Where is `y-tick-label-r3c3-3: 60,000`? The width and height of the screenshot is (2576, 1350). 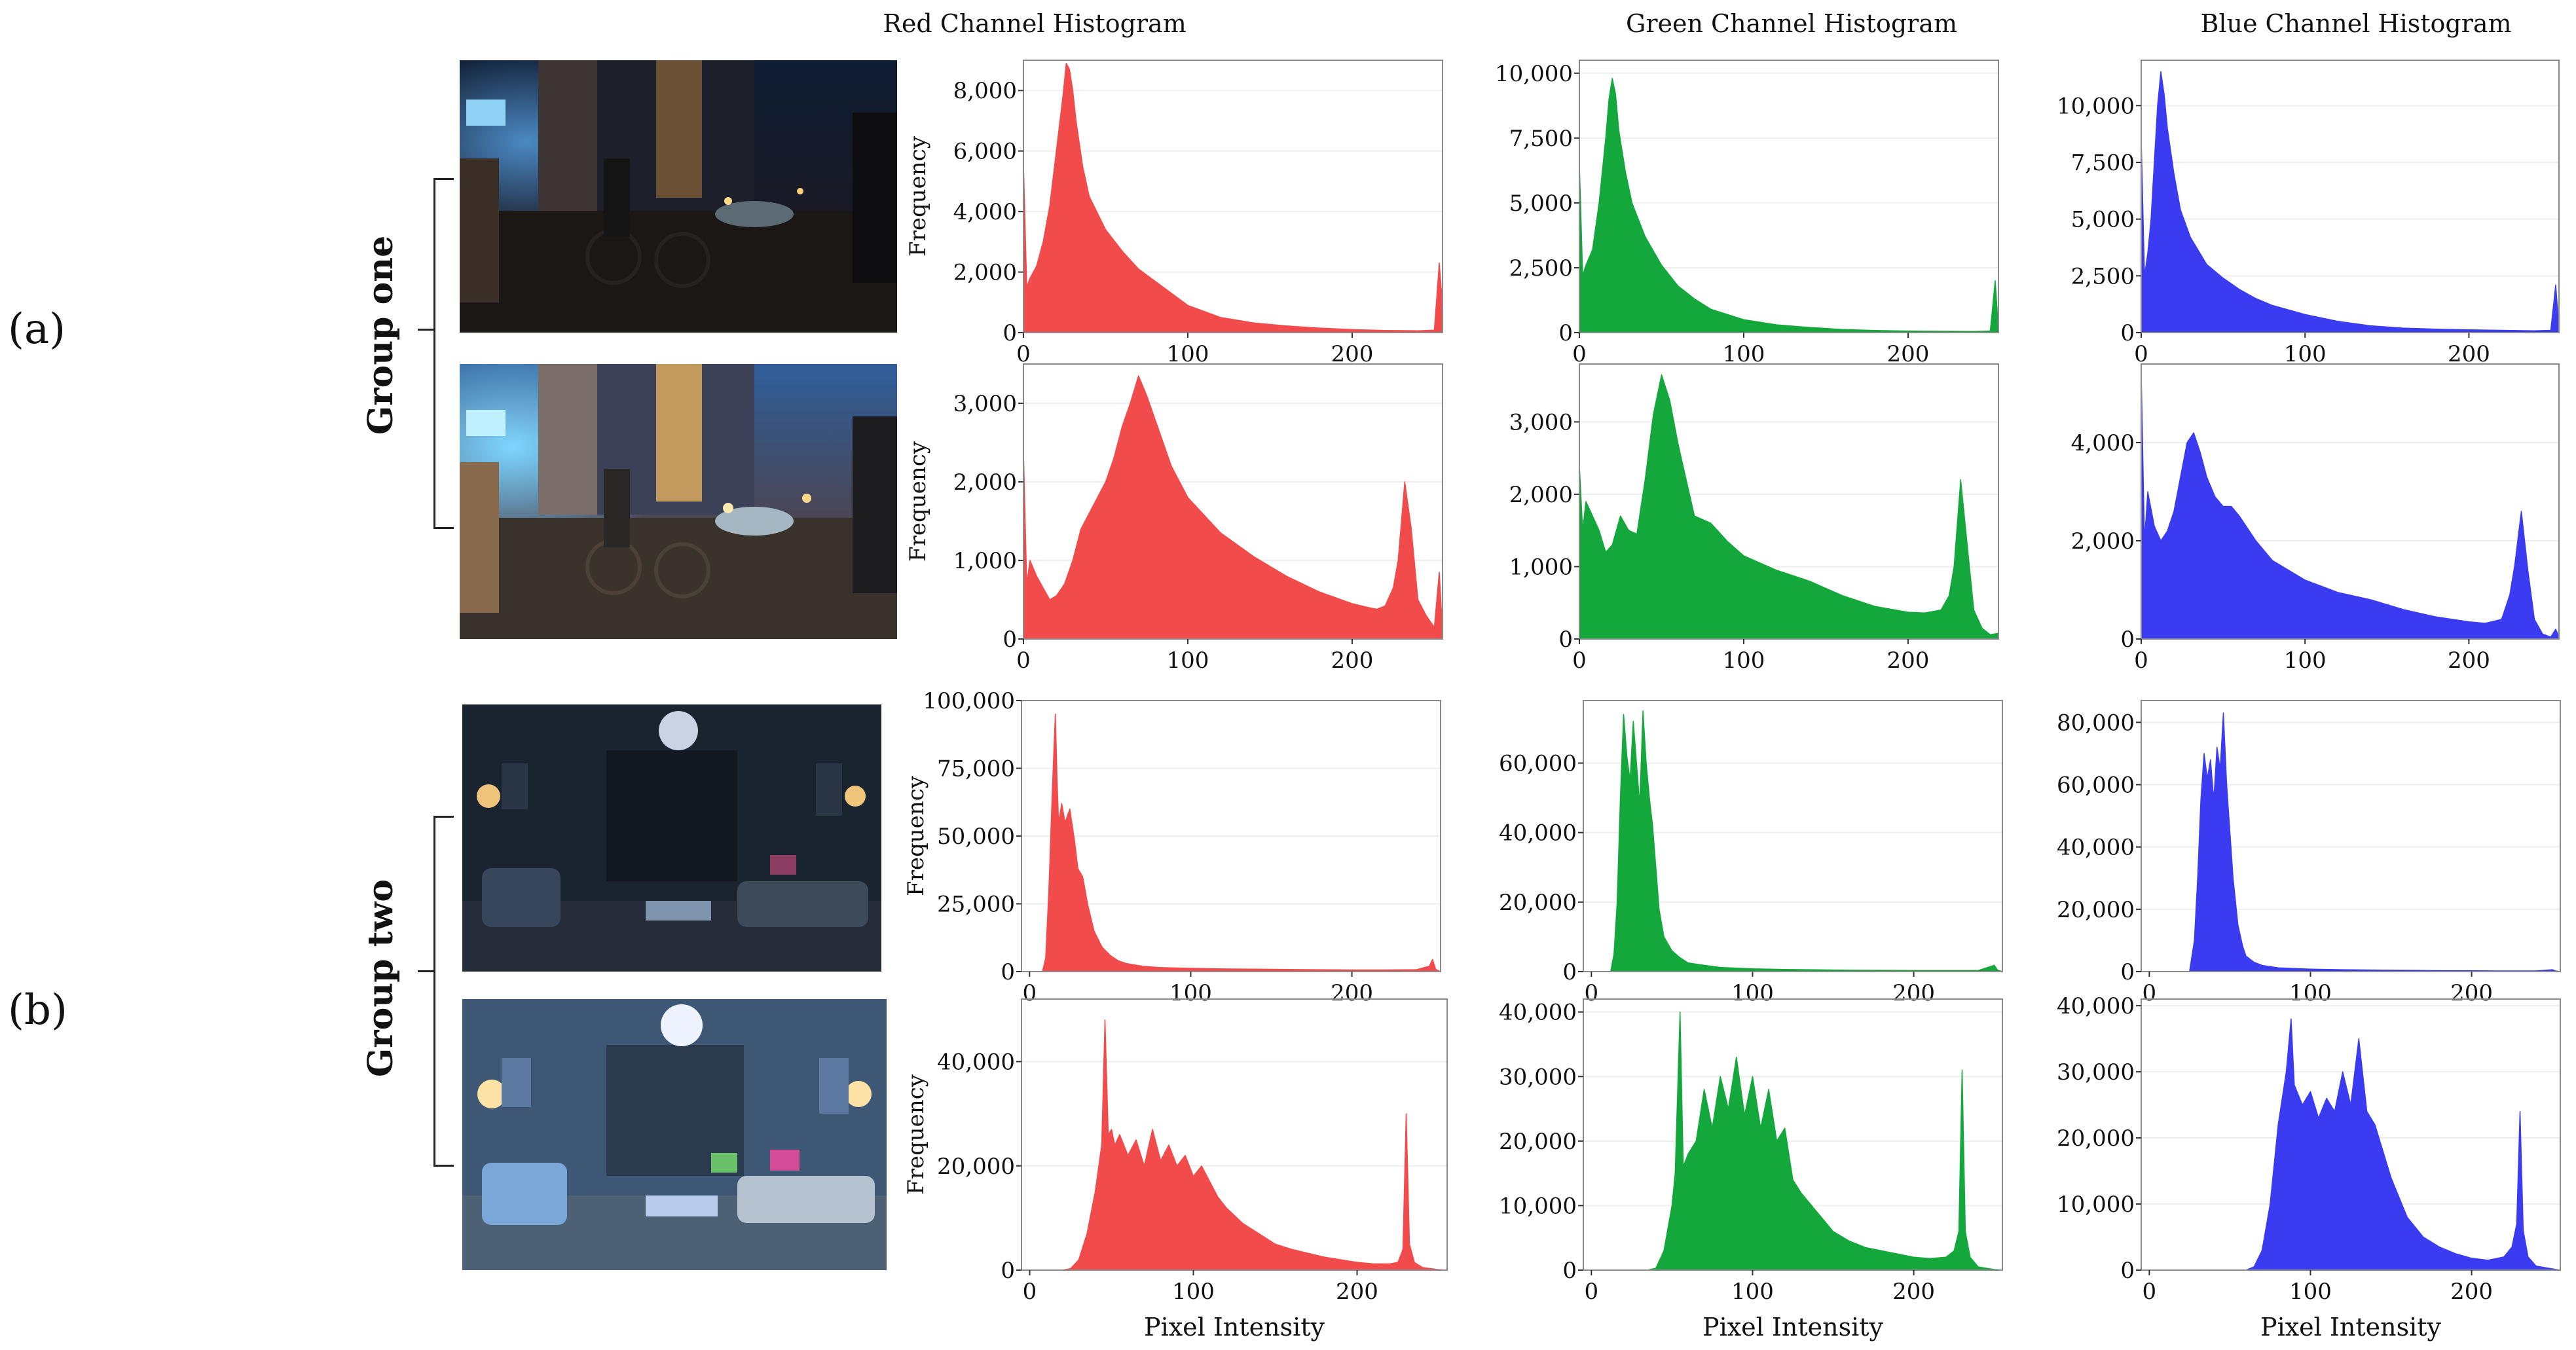
y-tick-label-r3c3-3: 60,000 is located at coordinates (2096, 785).